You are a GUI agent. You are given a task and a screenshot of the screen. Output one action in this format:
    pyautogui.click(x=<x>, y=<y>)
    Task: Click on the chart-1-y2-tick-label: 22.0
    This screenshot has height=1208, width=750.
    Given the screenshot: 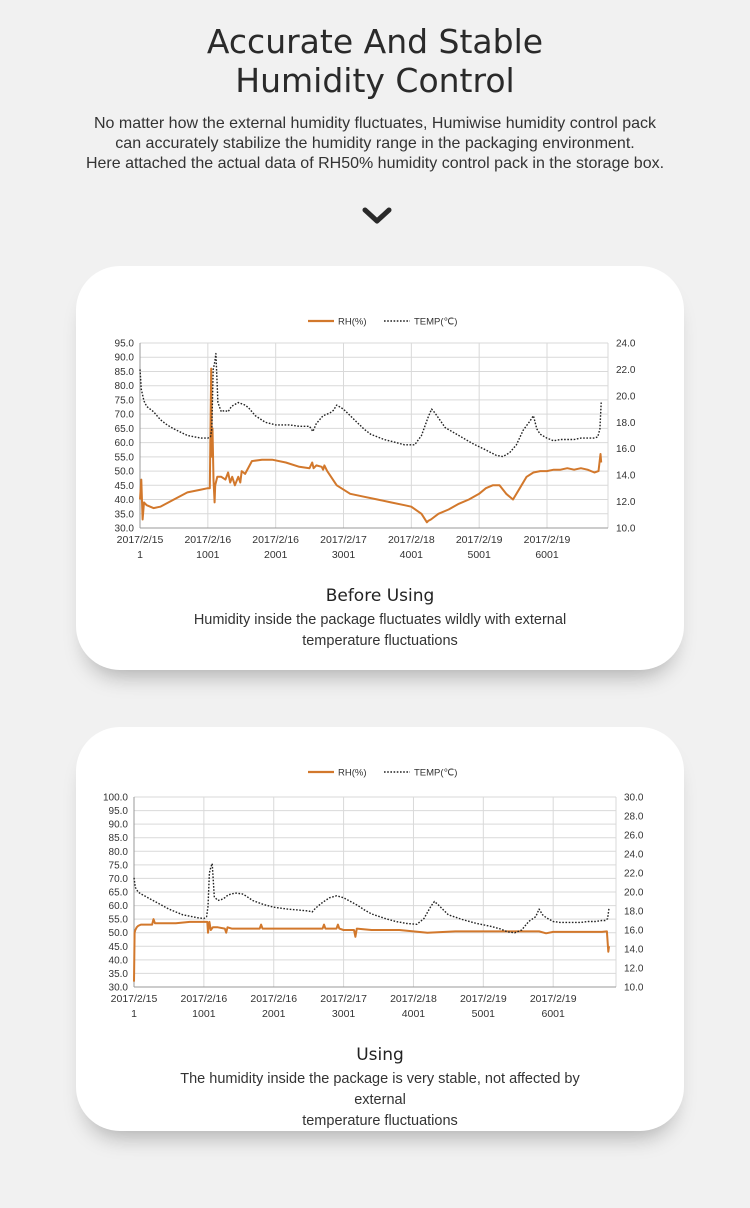 What is the action you would take?
    pyautogui.click(x=634, y=874)
    